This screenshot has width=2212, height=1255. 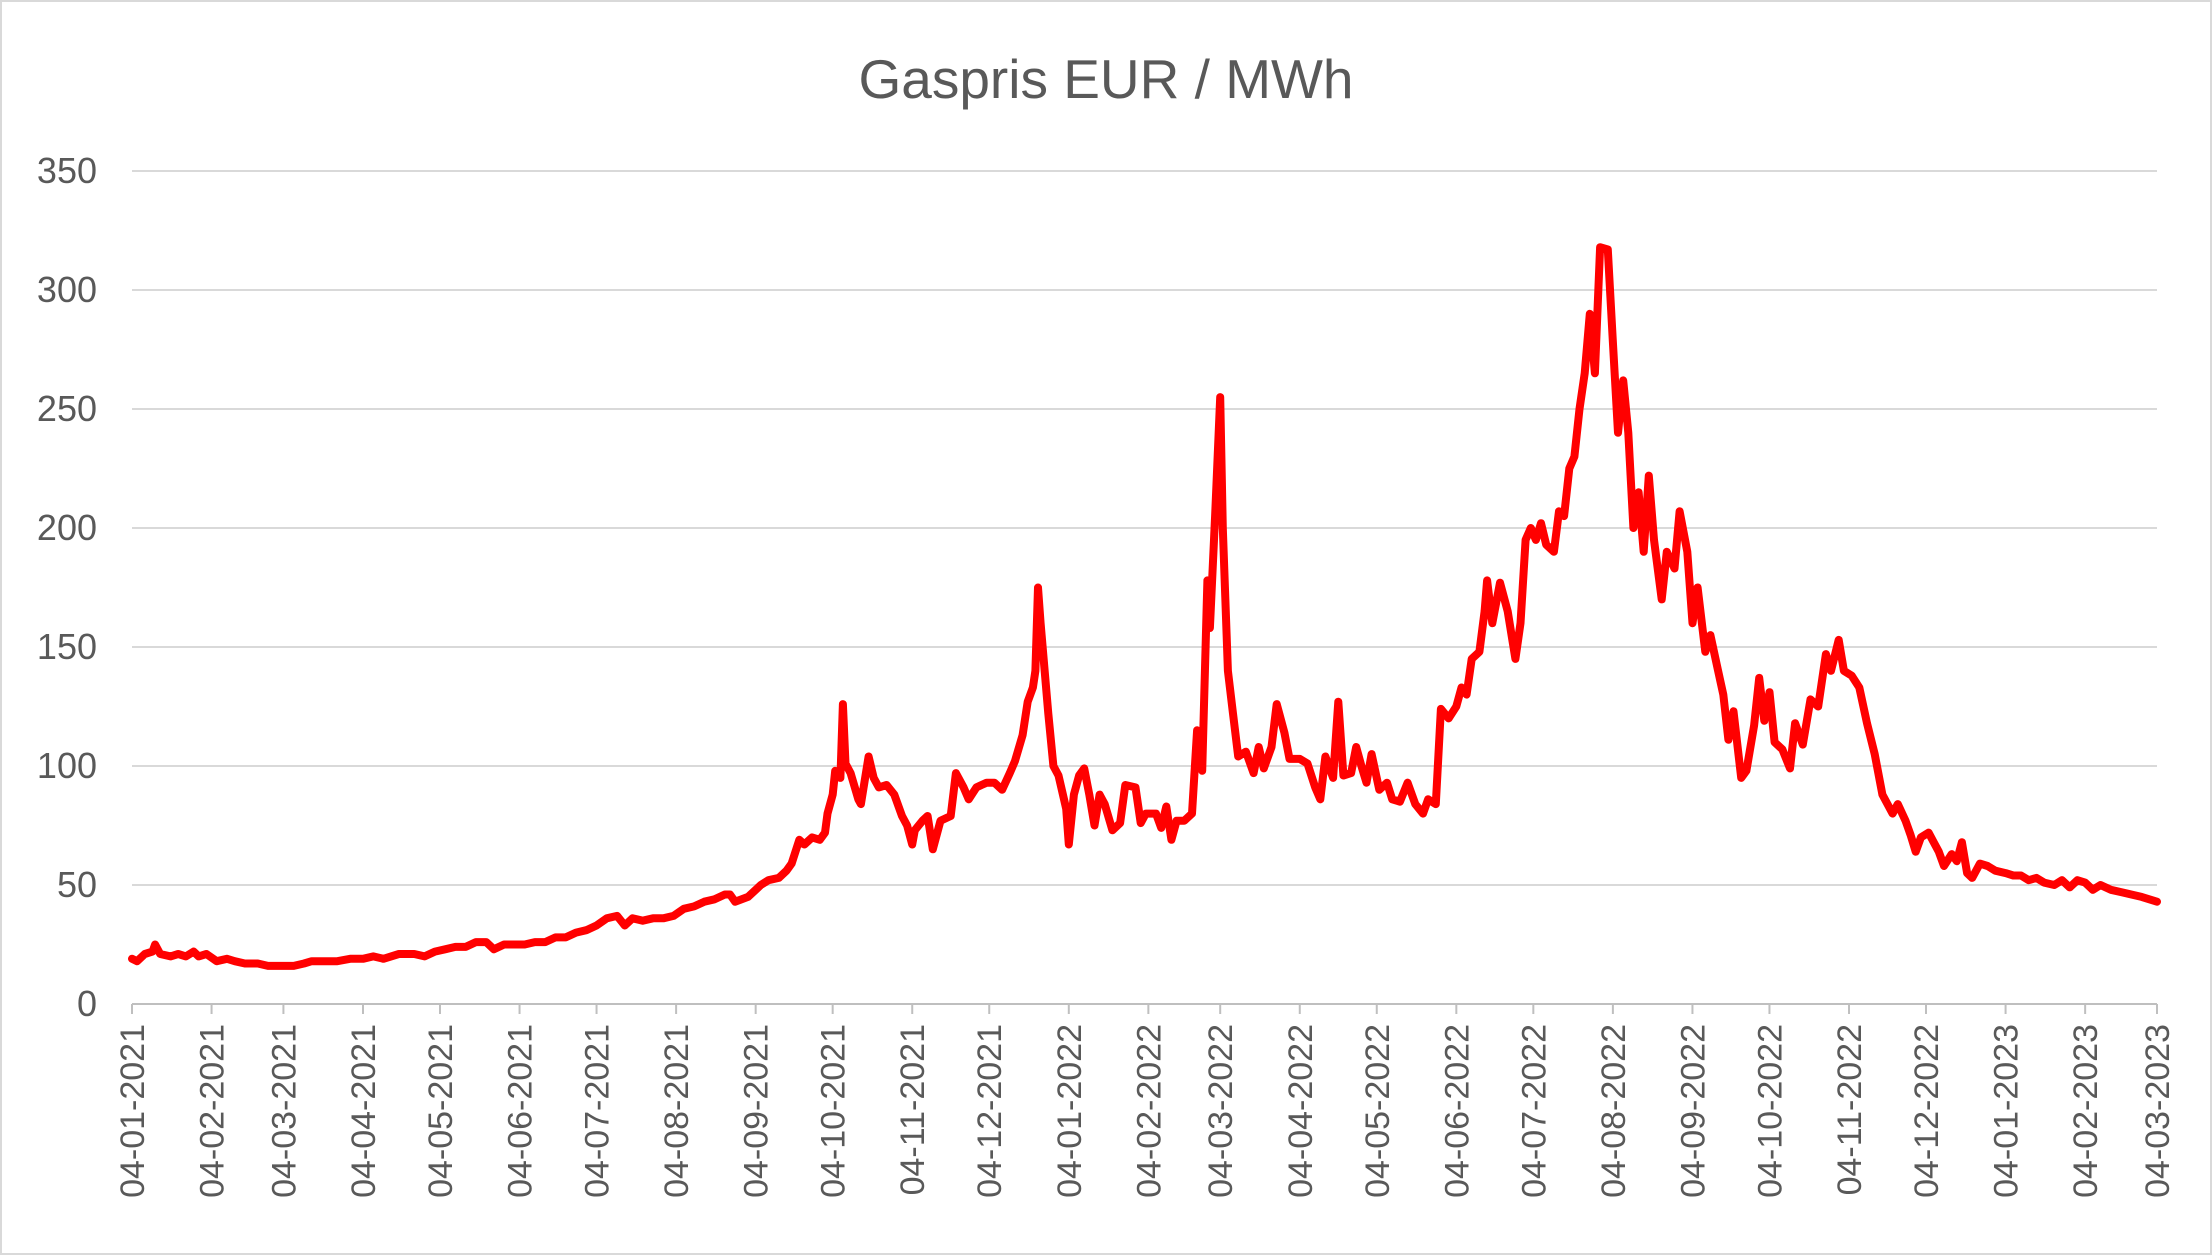 I want to click on x-tick-label: 04-11-2022, so click(x=1850, y=1109).